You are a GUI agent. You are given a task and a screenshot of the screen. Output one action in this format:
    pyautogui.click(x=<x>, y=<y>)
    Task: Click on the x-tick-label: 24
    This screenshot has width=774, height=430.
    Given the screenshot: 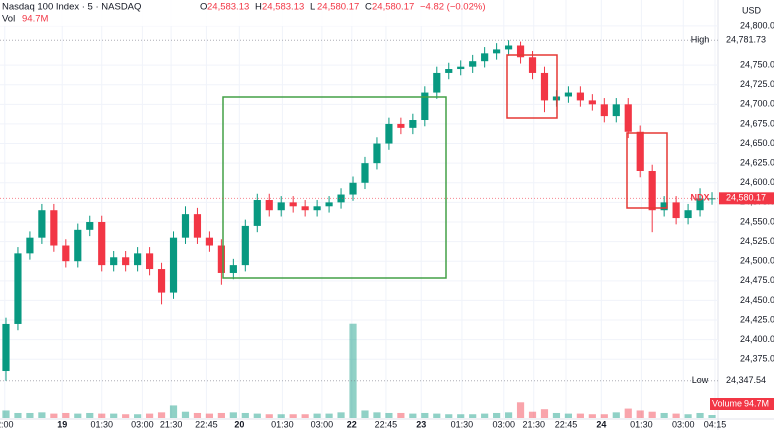 What is the action you would take?
    pyautogui.click(x=601, y=424)
    